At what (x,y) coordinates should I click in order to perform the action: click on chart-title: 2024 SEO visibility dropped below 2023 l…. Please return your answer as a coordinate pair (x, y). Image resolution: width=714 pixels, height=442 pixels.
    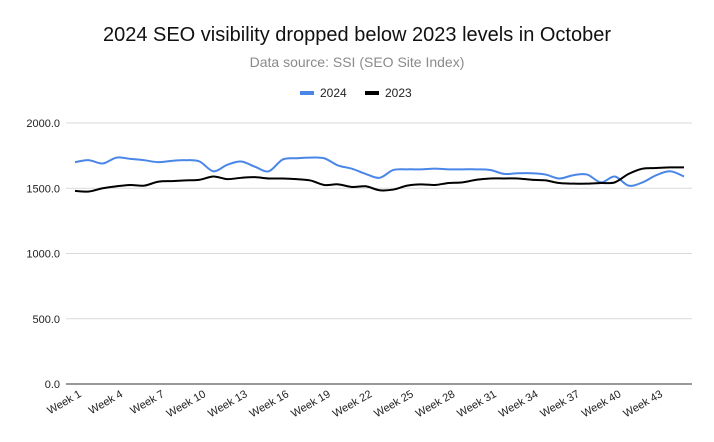
    Looking at the image, I should click on (357, 35).